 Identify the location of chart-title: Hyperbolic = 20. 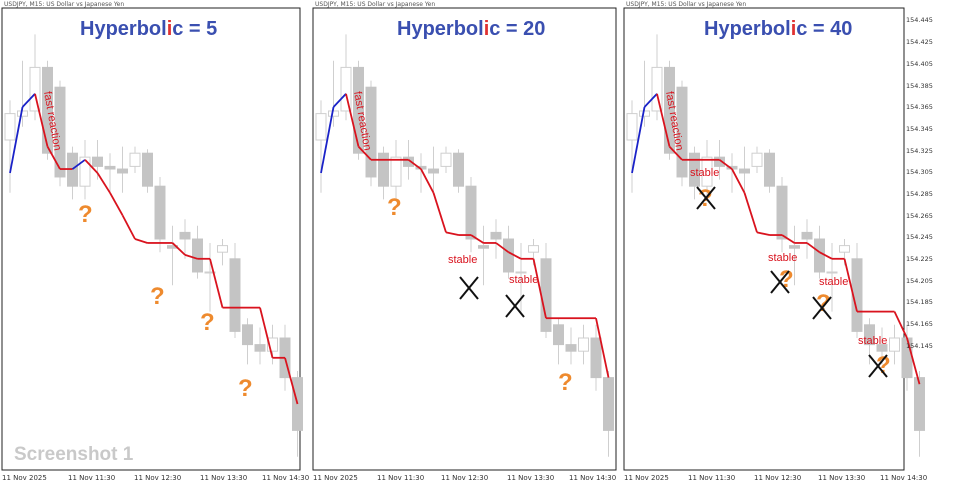
(471, 29).